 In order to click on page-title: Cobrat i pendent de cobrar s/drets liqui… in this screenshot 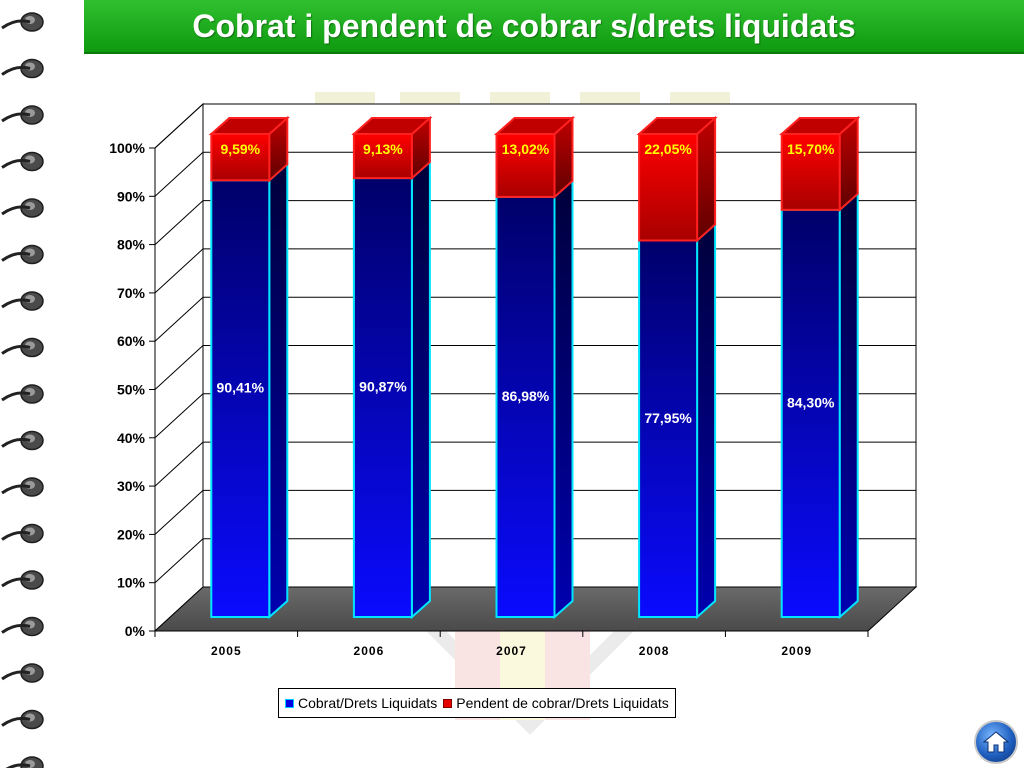, I will do `click(524, 25)`.